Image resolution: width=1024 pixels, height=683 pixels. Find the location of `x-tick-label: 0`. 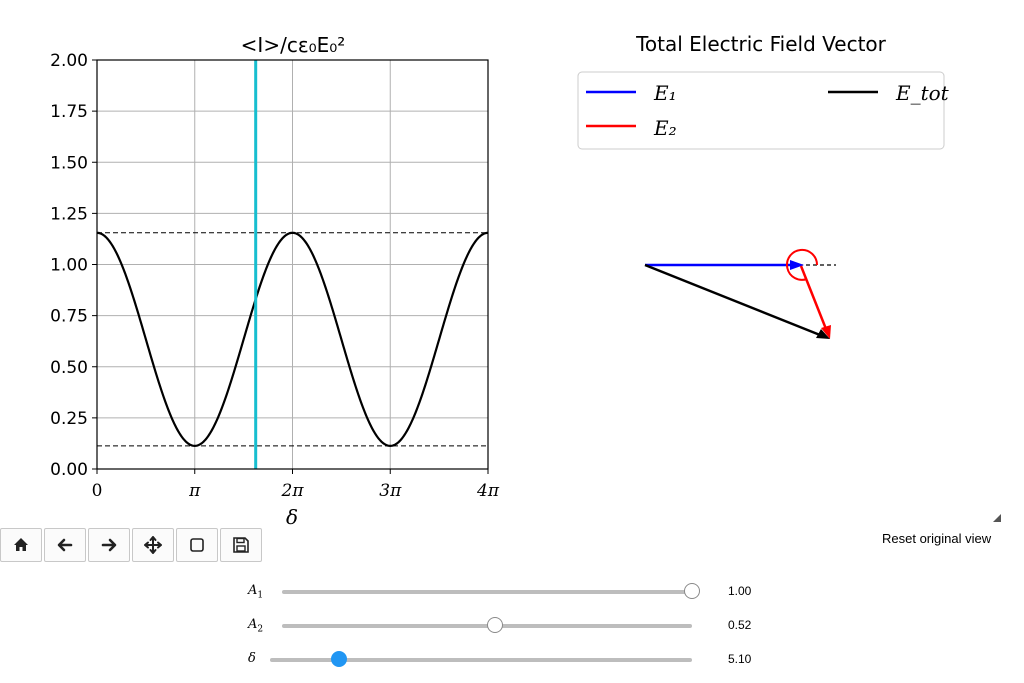

x-tick-label: 0 is located at coordinates (97, 491).